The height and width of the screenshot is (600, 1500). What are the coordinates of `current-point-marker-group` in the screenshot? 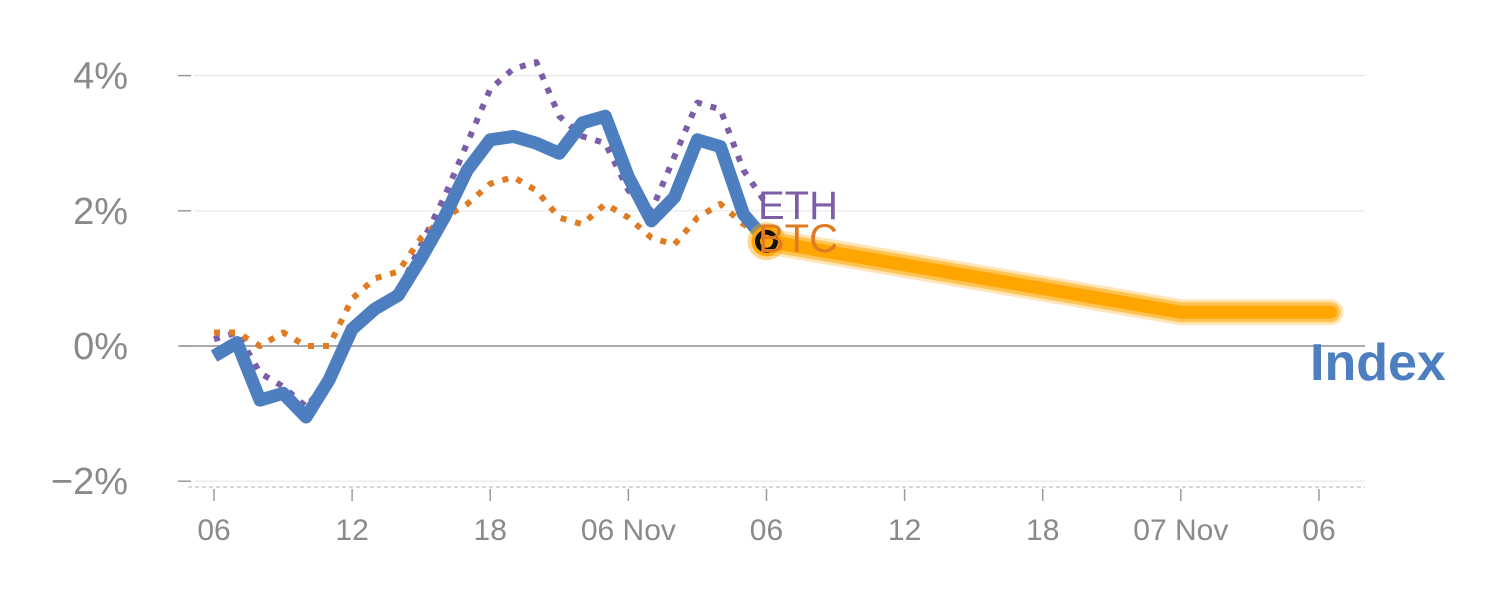 It's located at (766, 241).